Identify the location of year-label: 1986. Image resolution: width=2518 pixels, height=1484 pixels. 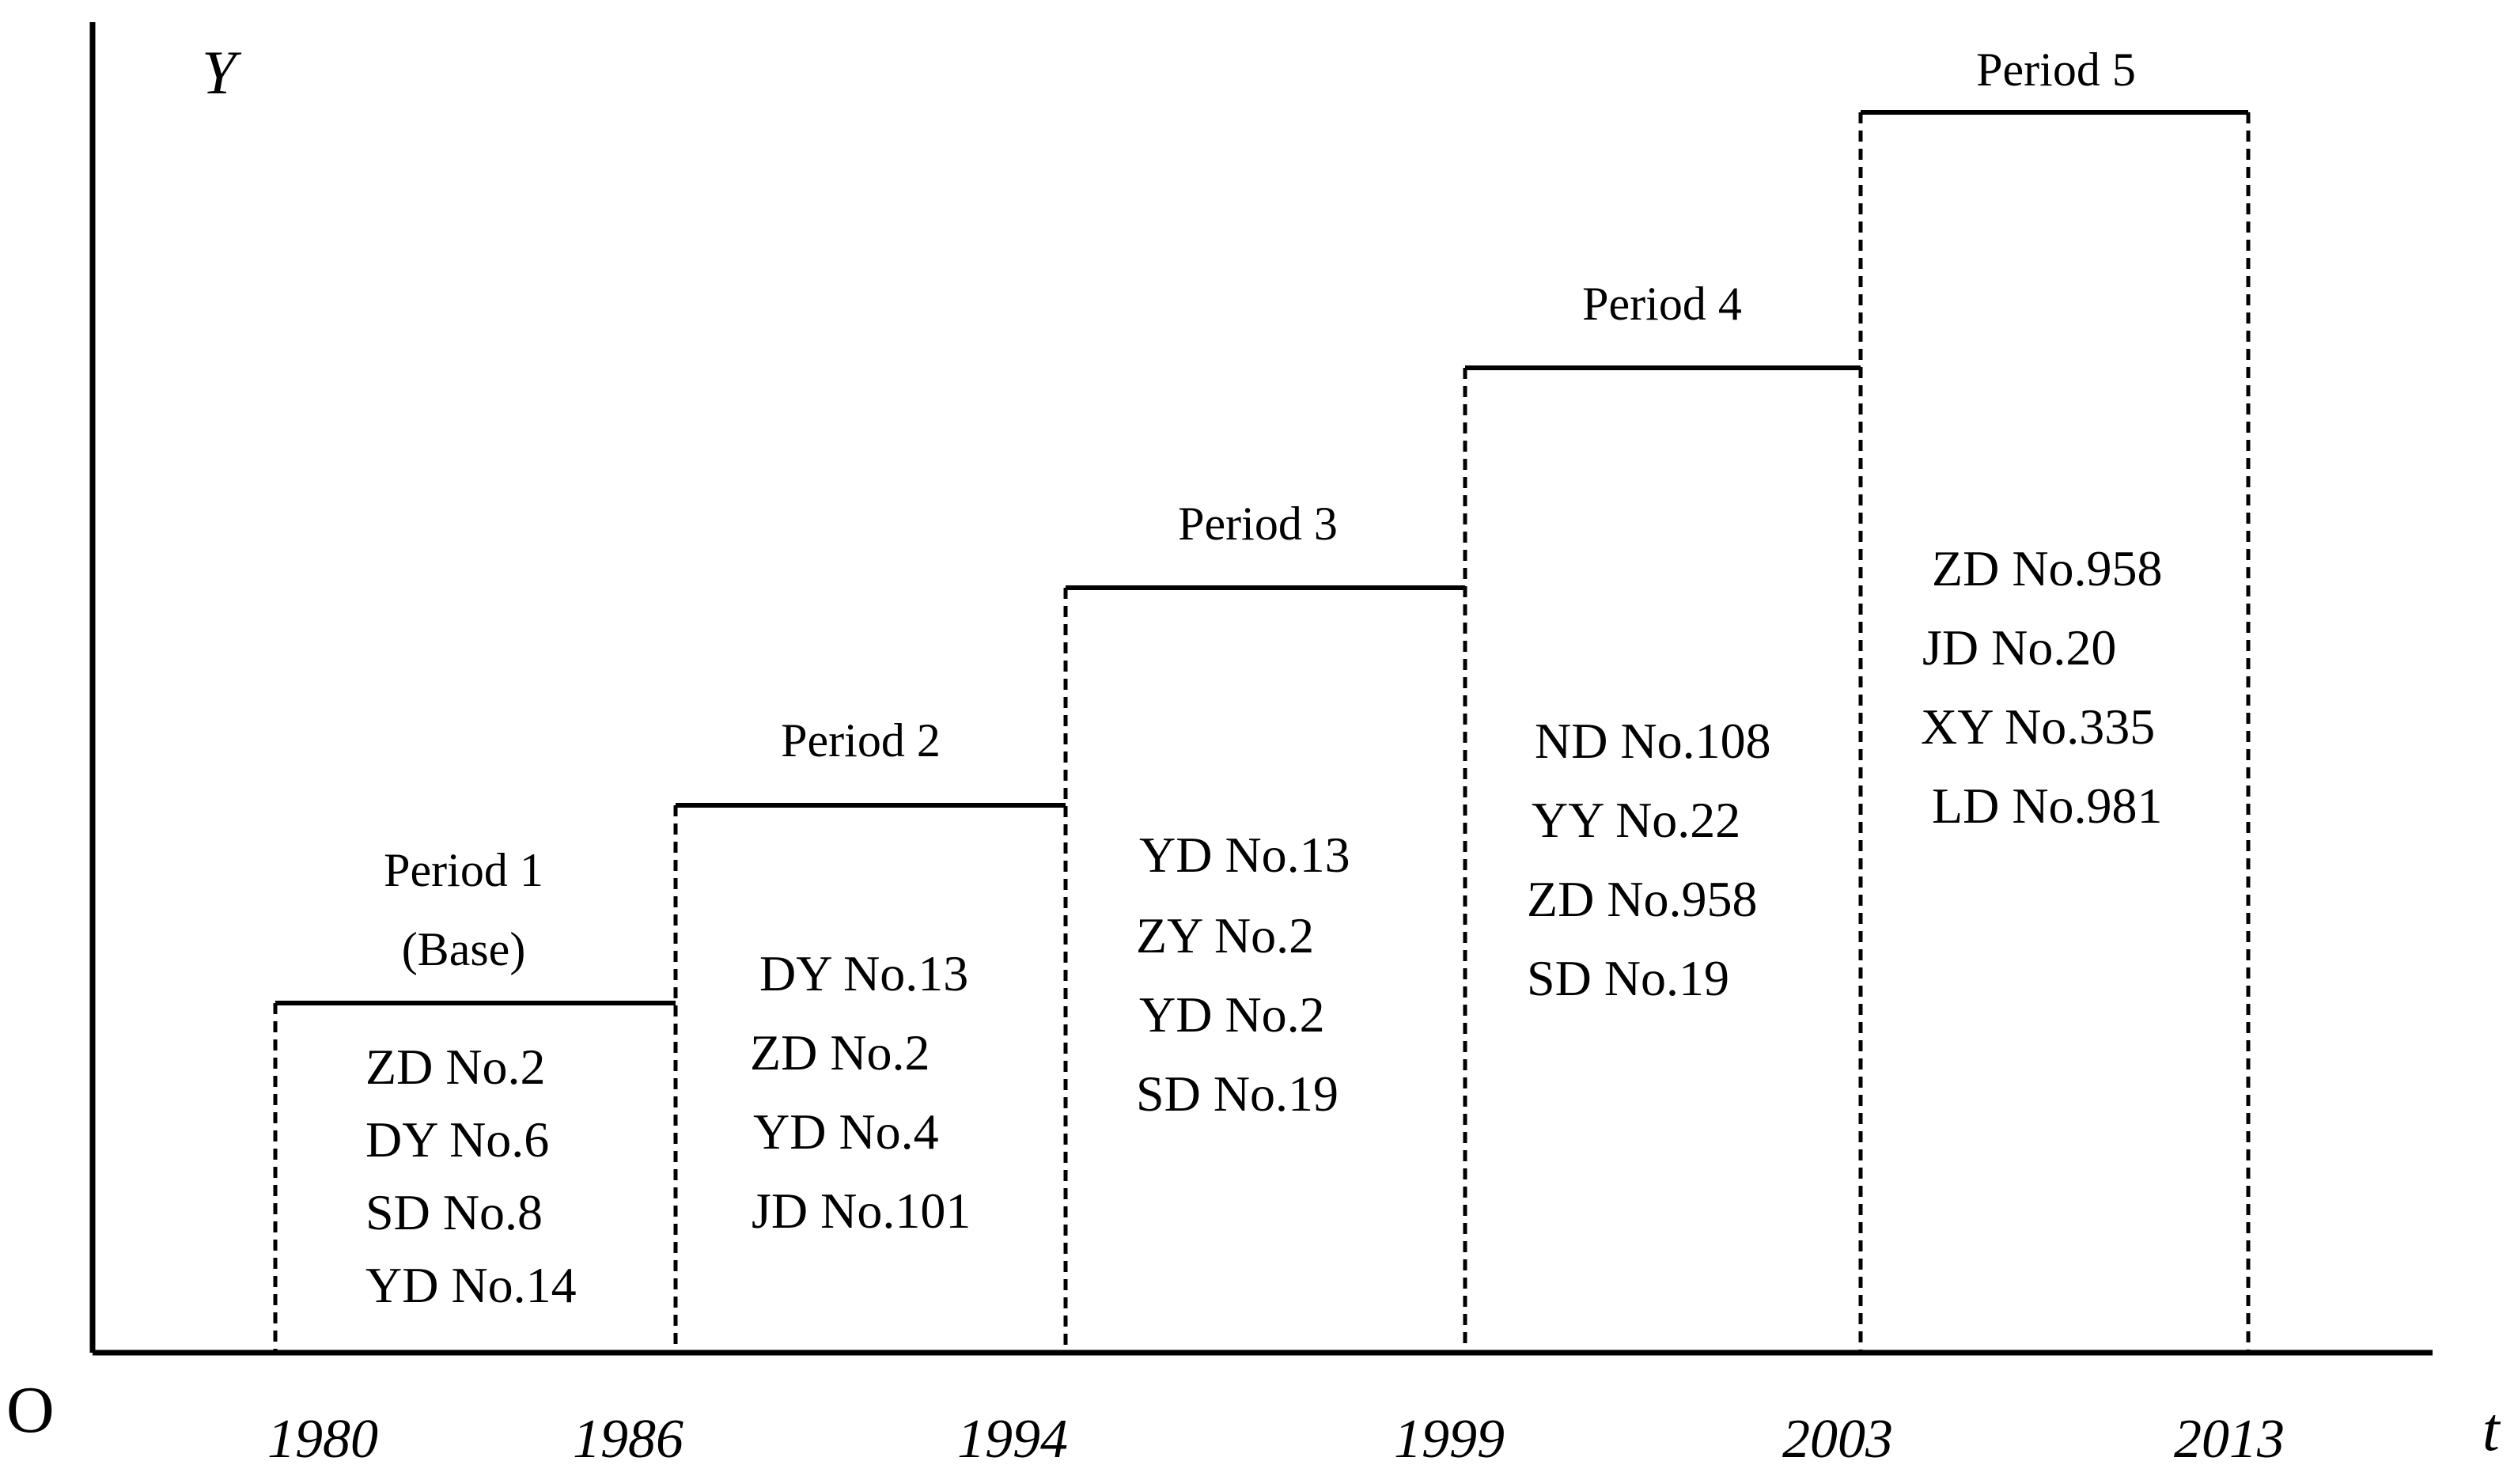
(628, 1439).